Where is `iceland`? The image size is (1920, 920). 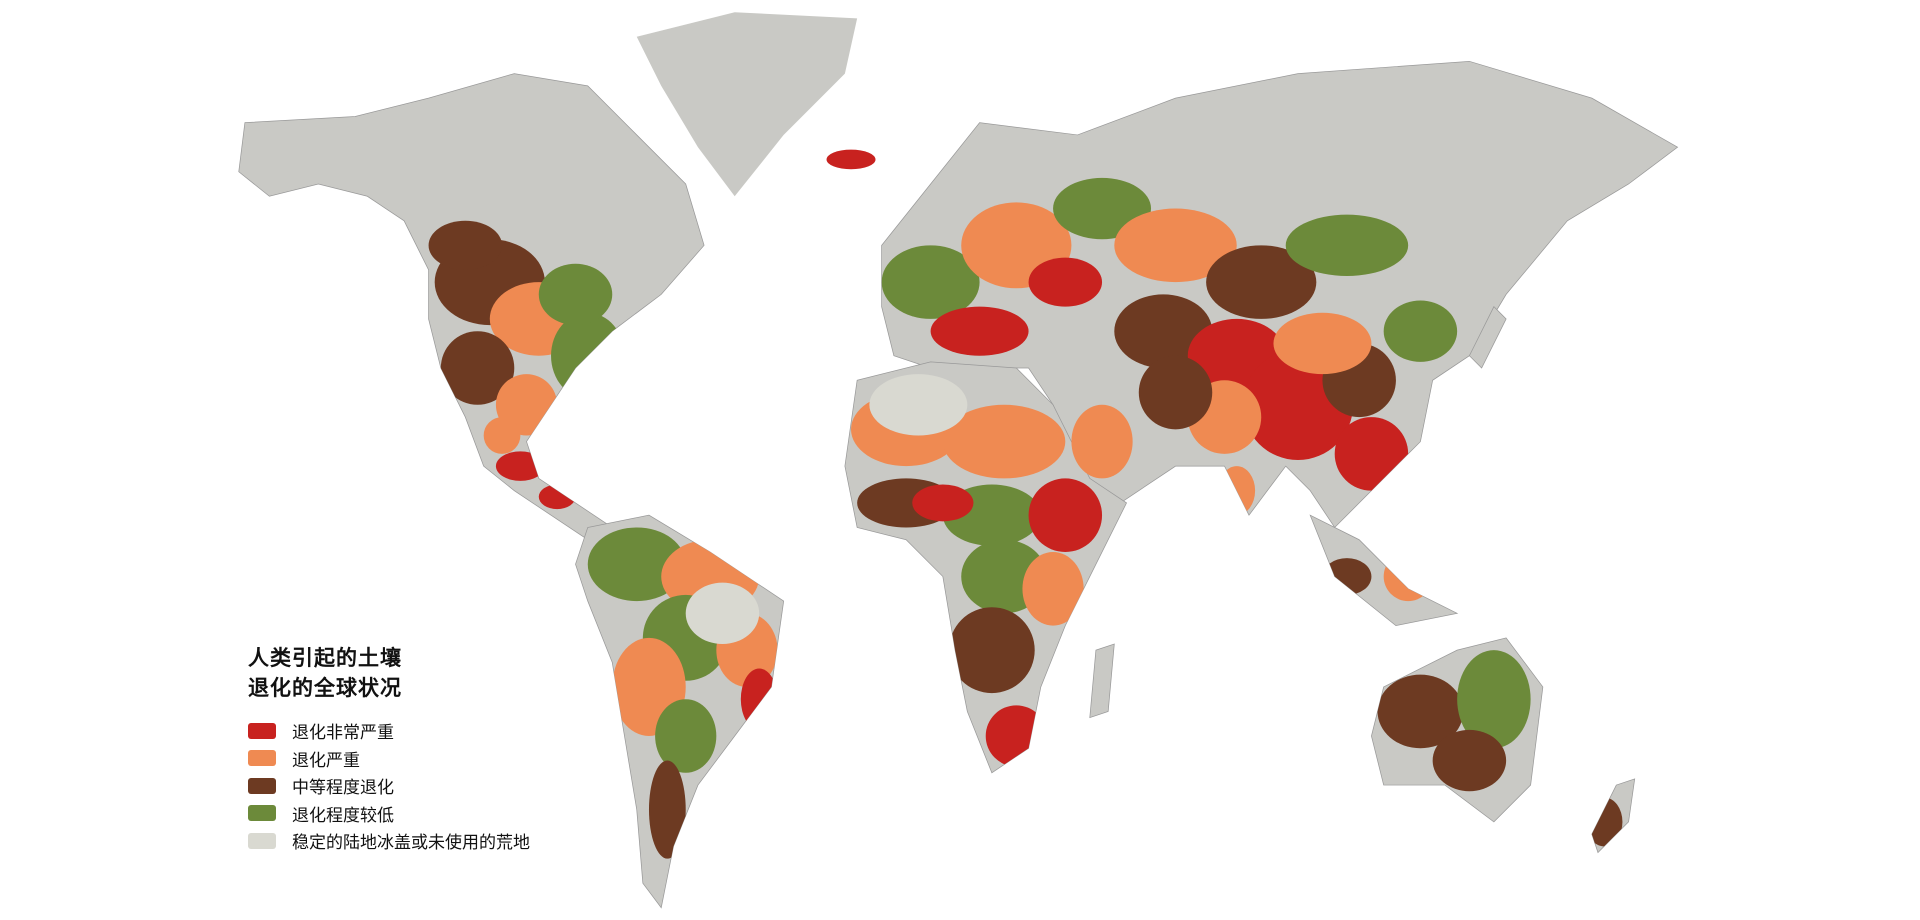 iceland is located at coordinates (851, 159).